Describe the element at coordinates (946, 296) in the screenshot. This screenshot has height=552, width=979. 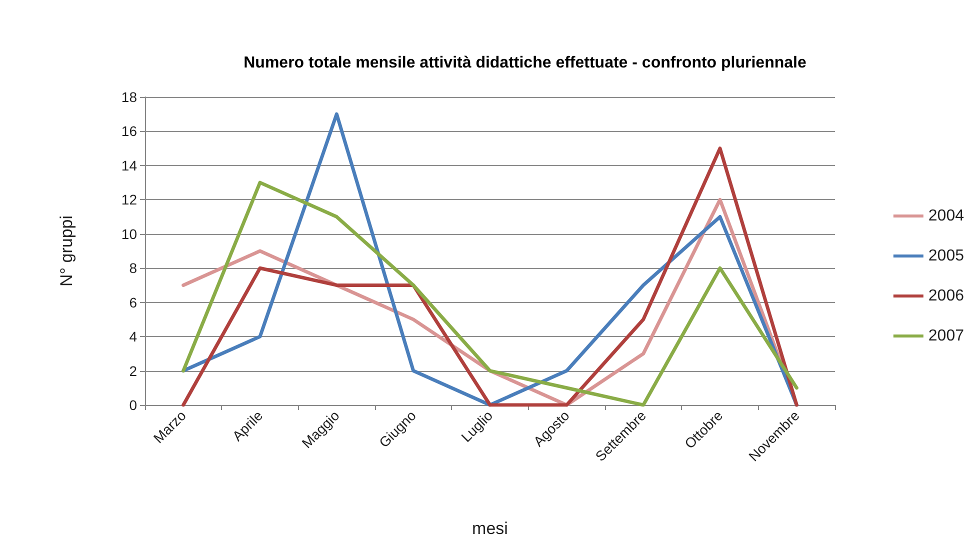
I see `legend-label: 2006` at that location.